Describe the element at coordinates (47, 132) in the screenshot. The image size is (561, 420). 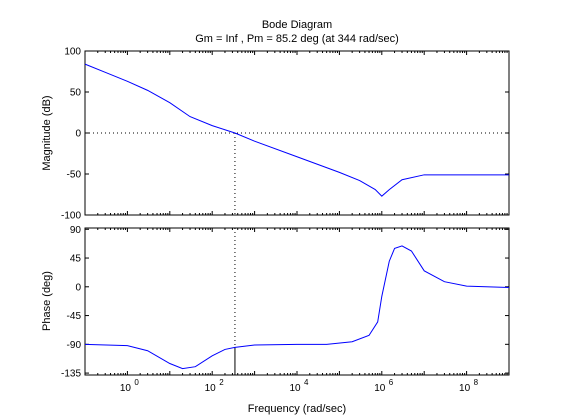
I see `magnitude-ylabel: Magnitude (dB)` at that location.